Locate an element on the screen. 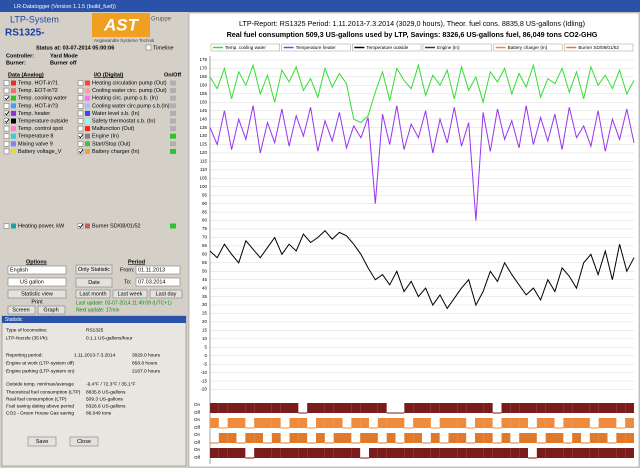 Image resolution: width=640 pixels, height=468 pixels. y-tick-label: 125 is located at coordinates (203, 144).